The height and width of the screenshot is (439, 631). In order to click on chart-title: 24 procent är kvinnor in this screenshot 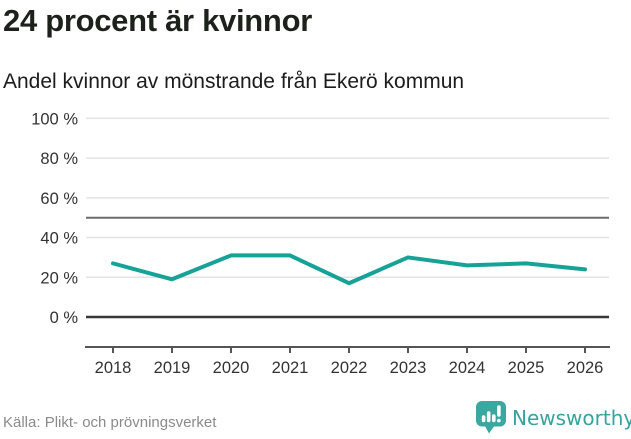, I will do `click(157, 20)`.